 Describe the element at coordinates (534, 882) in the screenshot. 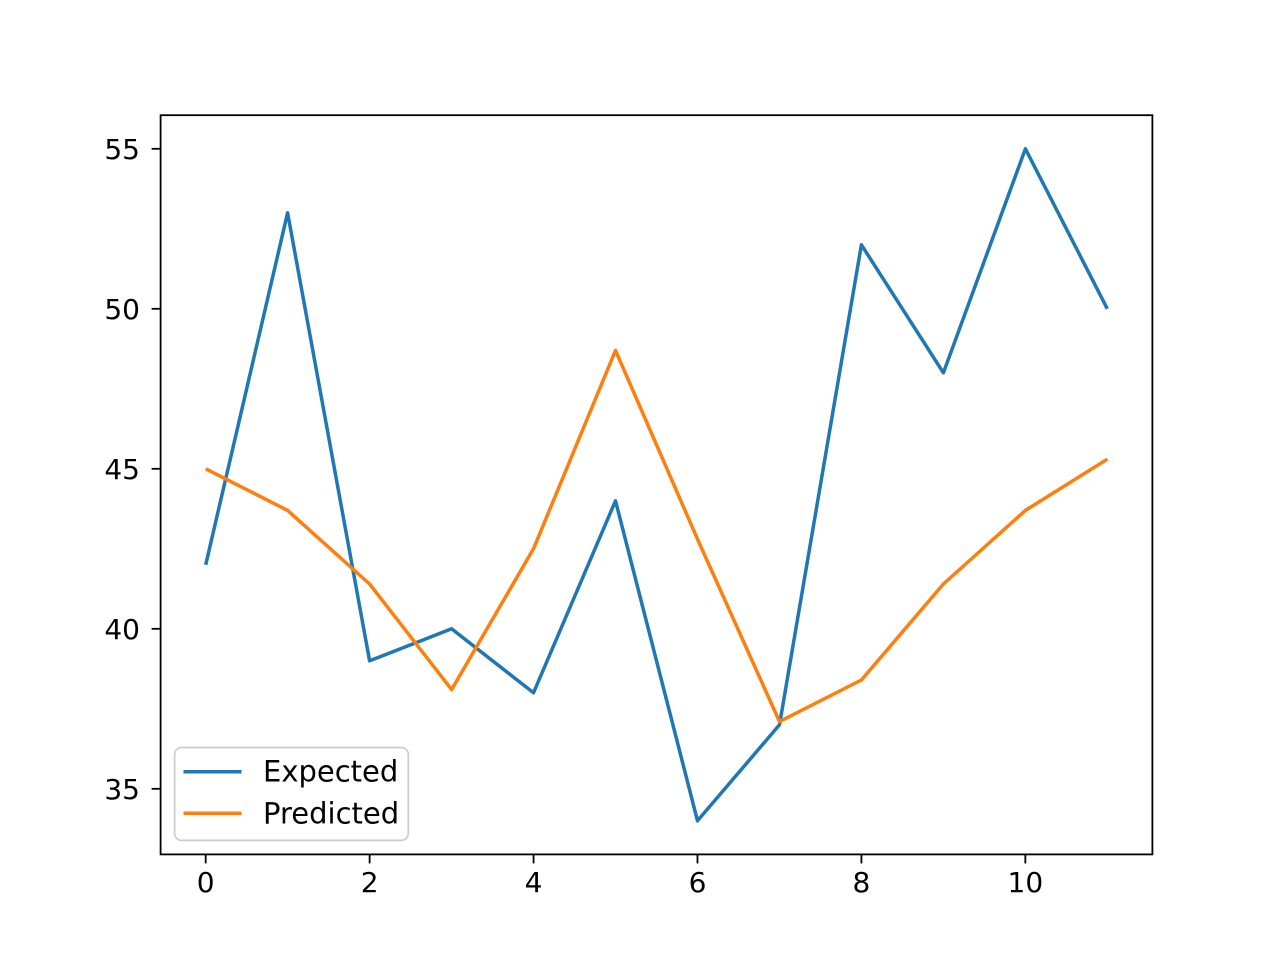

I see `x-tick-label: 4` at that location.